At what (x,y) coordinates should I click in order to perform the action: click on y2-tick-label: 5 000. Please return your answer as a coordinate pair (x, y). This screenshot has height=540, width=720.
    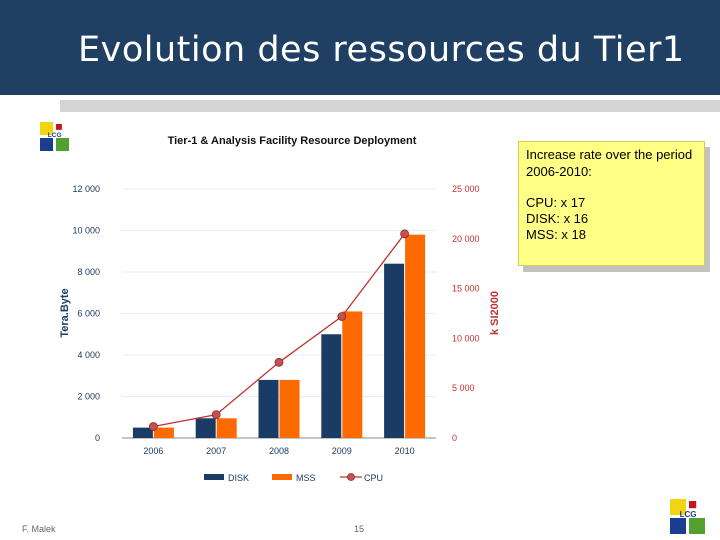
    Looking at the image, I should click on (463, 388).